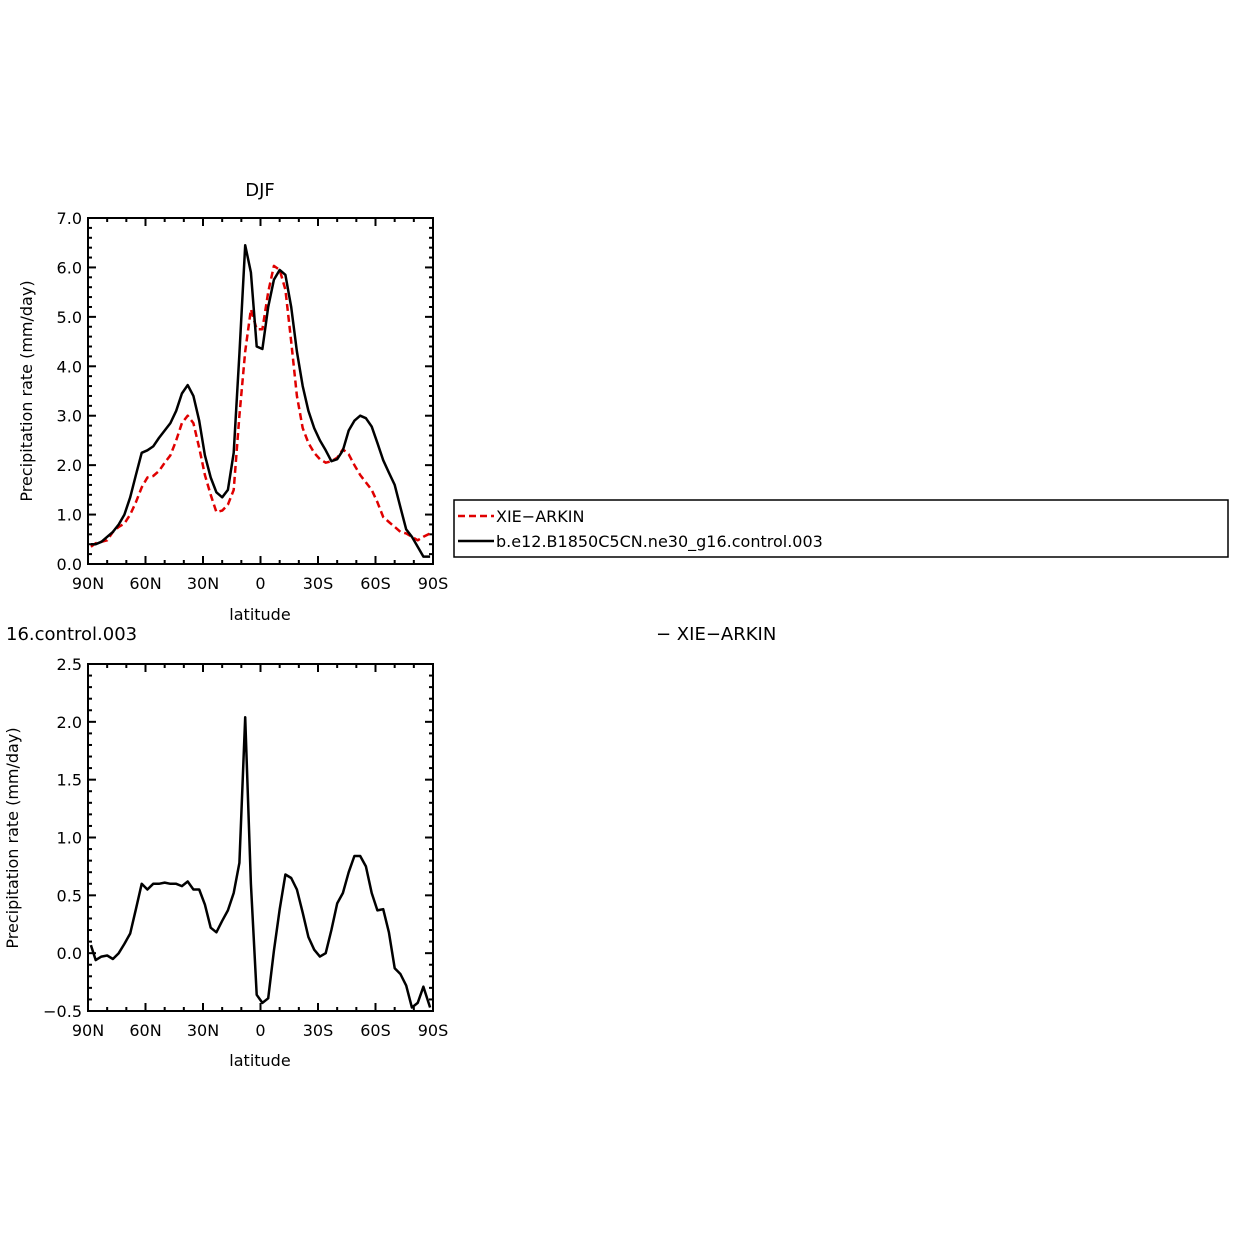  I want to click on title-fragment-right: − XIE−ARKIN, so click(716, 634).